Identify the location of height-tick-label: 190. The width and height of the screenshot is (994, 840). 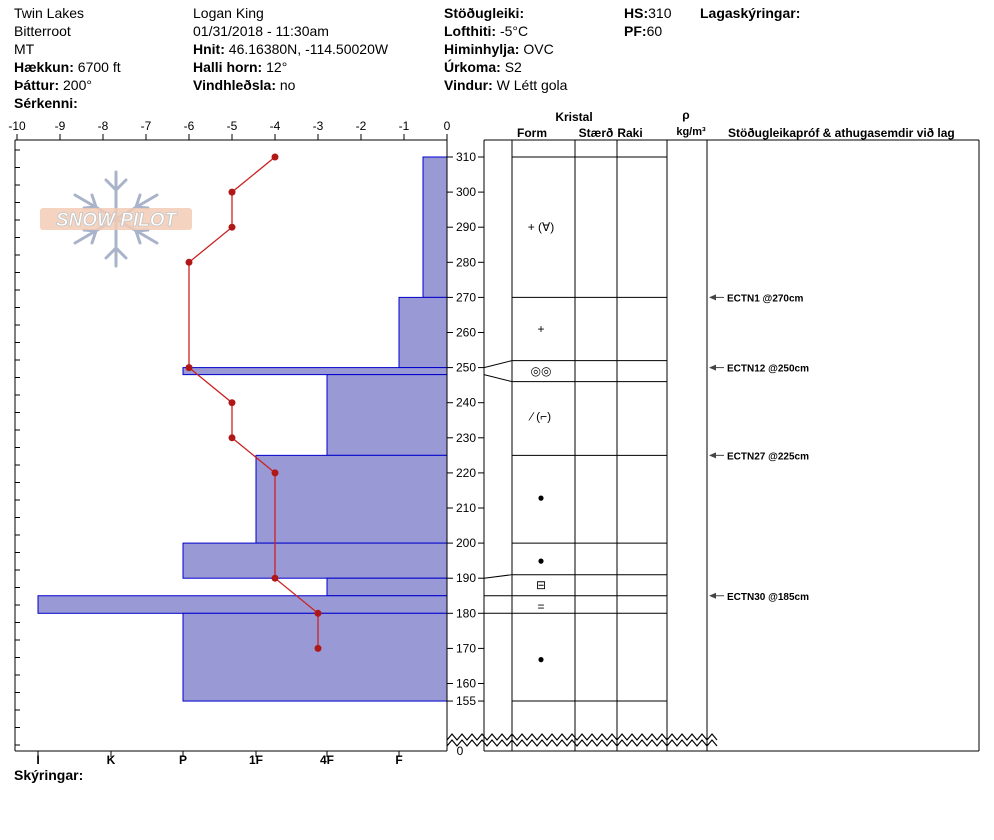
(466, 578).